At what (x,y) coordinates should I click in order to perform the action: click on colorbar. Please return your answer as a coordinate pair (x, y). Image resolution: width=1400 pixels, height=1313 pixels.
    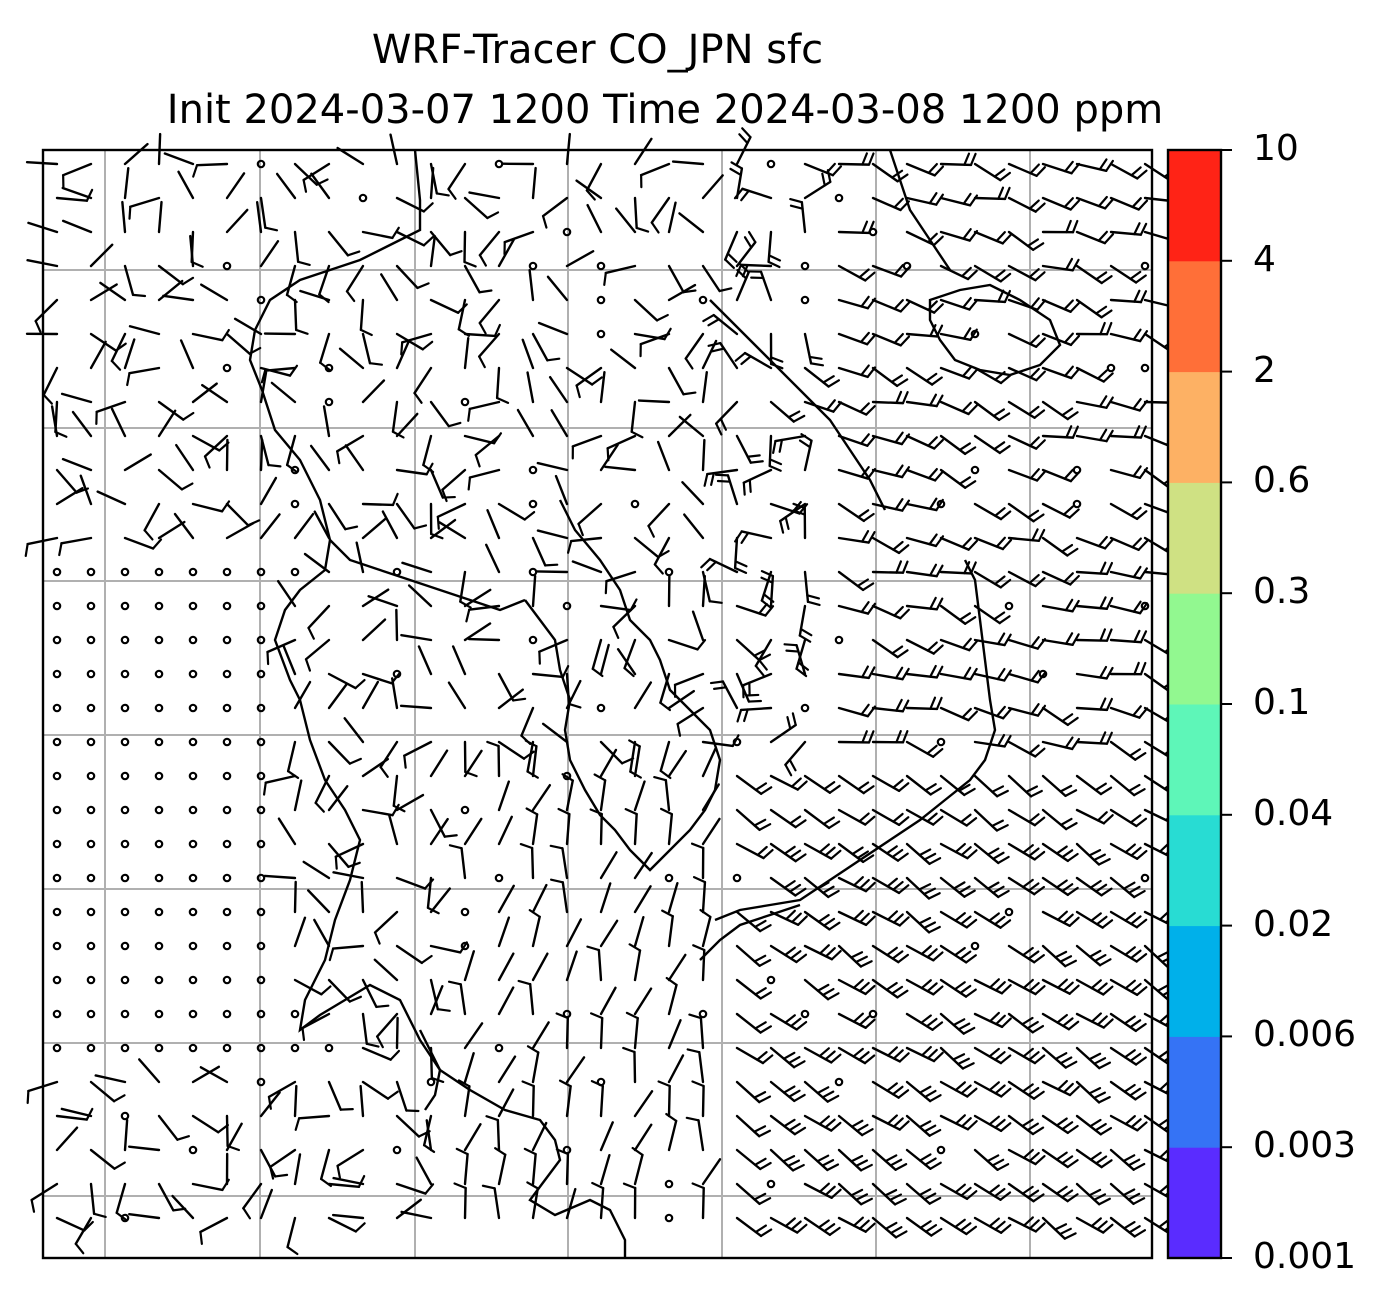
    Looking at the image, I should click on (1199, 704).